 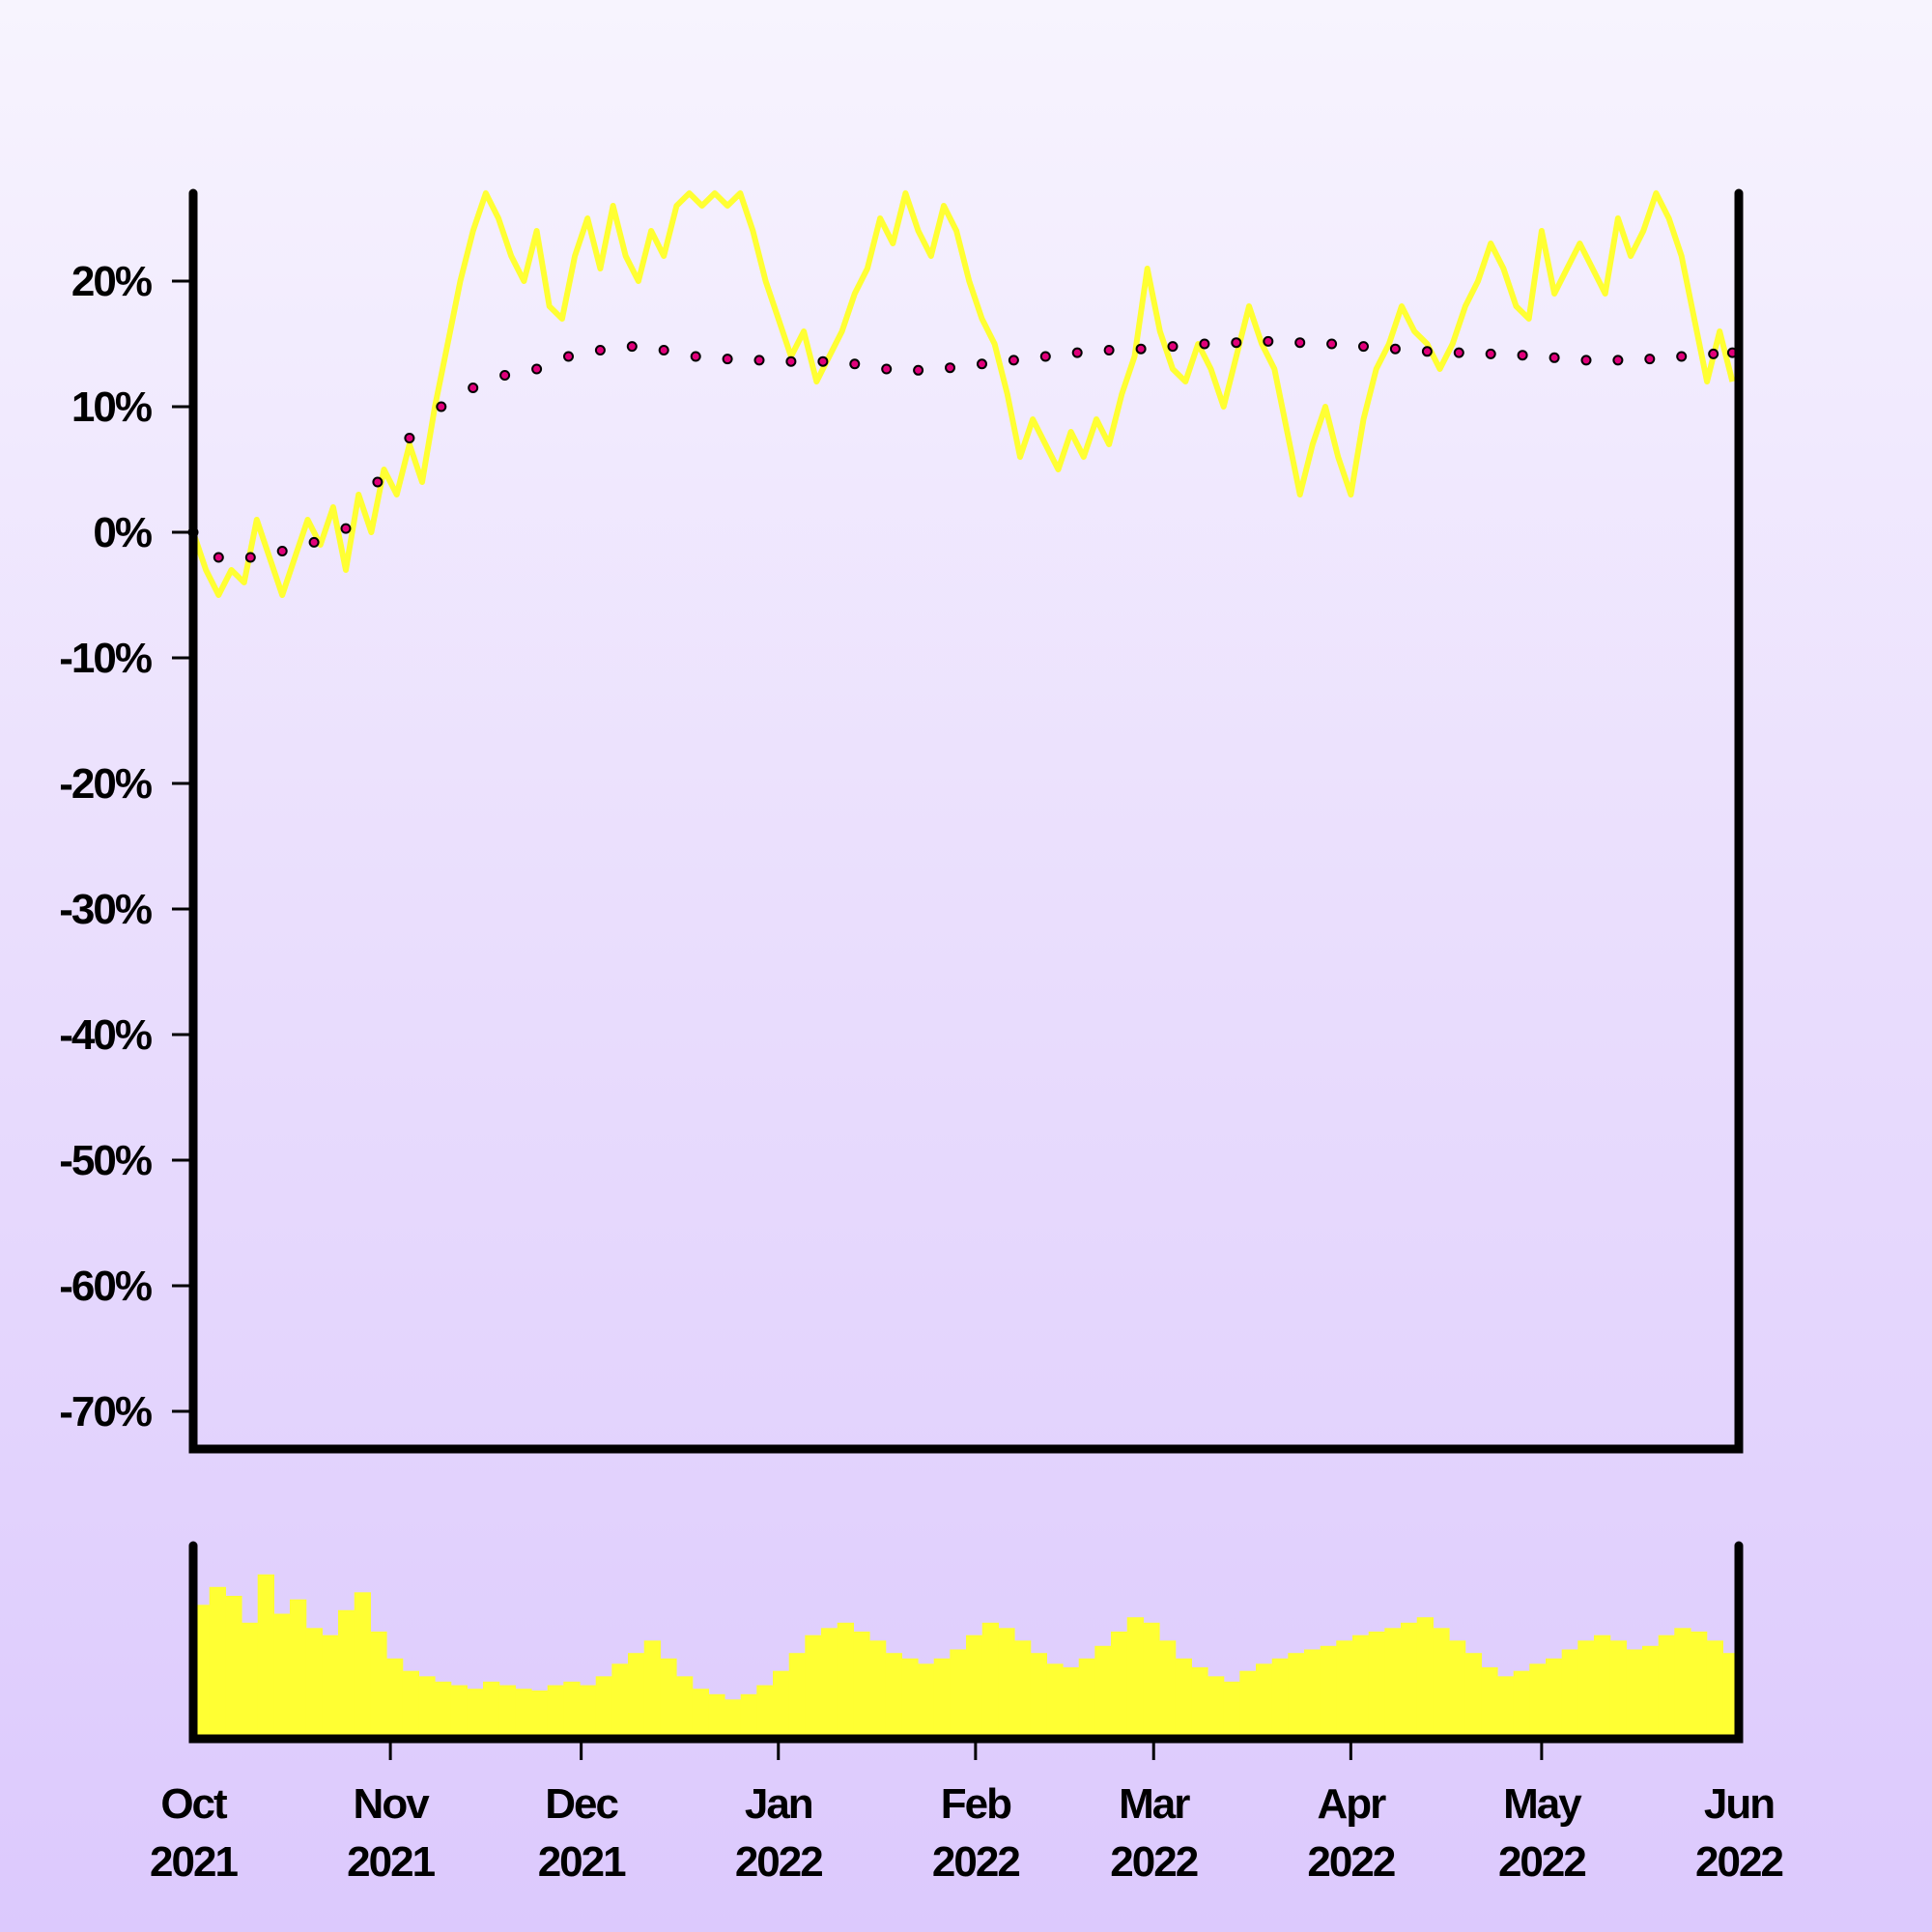 I want to click on y-tick-label: 20%, so click(x=111, y=281).